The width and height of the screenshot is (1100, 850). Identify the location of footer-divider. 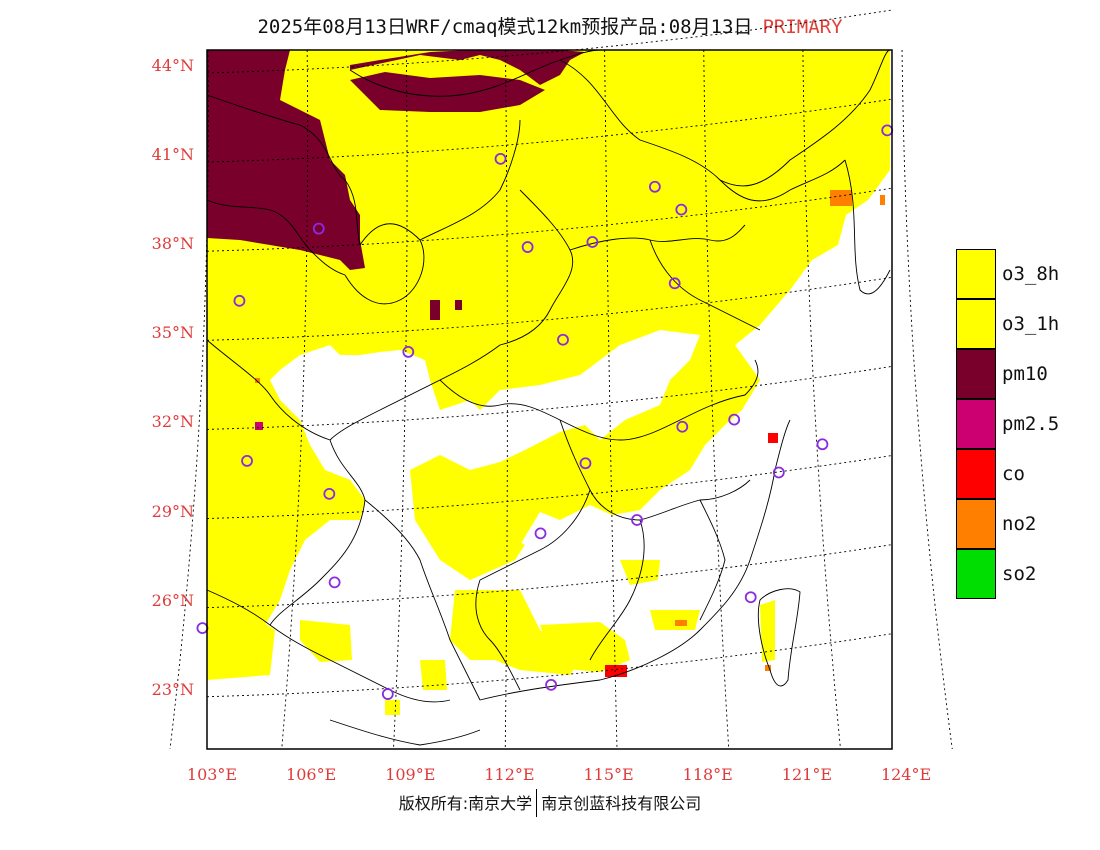
(537, 803).